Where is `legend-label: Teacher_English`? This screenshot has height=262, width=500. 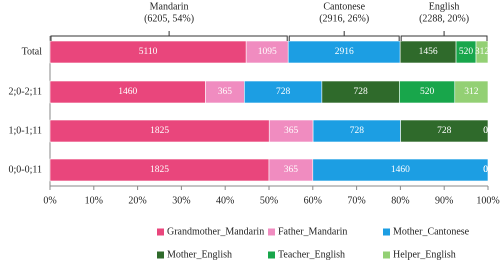
legend-label: Teacher_English is located at coordinates (311, 254).